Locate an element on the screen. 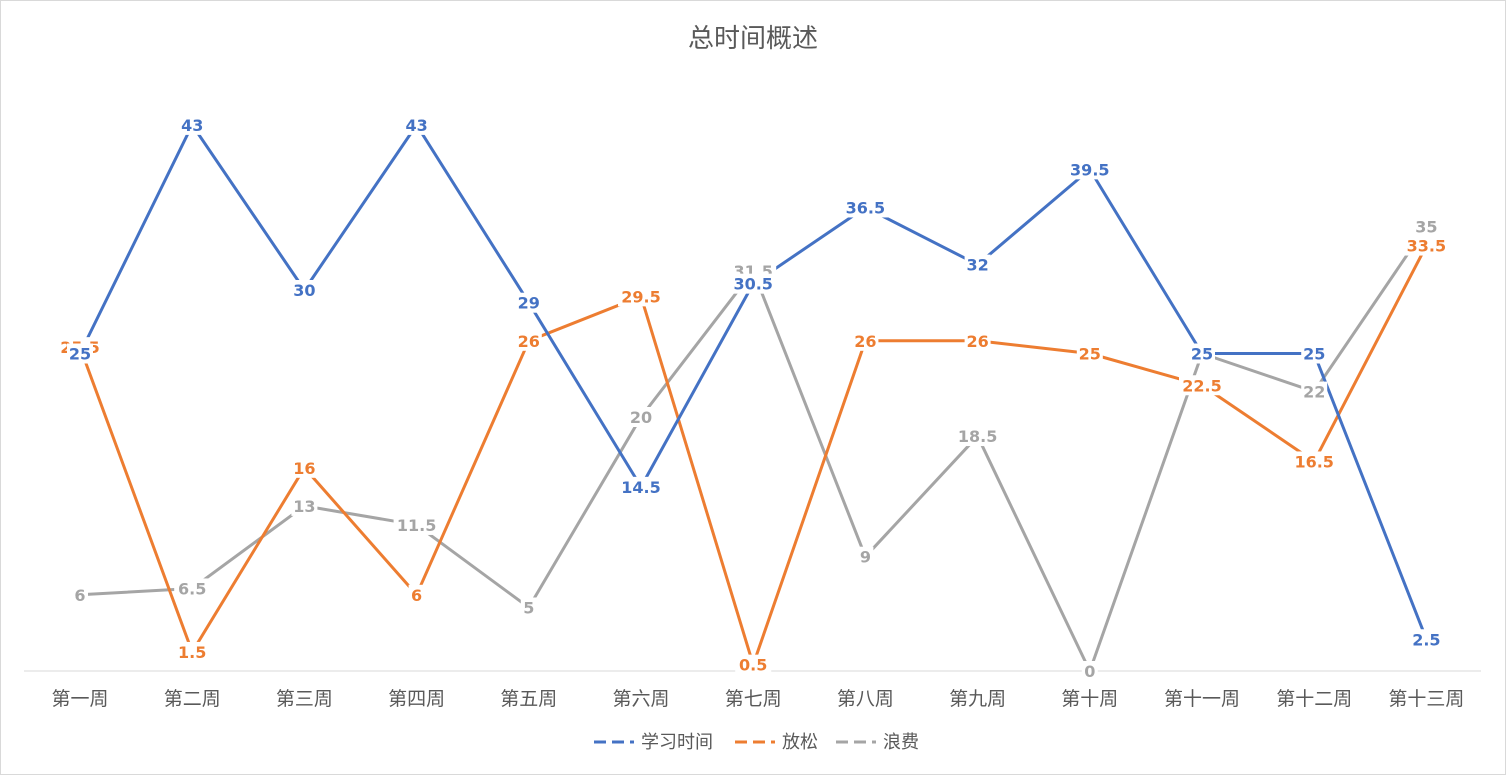 The height and width of the screenshot is (775, 1506). x-tick-label: 第一周 is located at coordinates (79, 699).